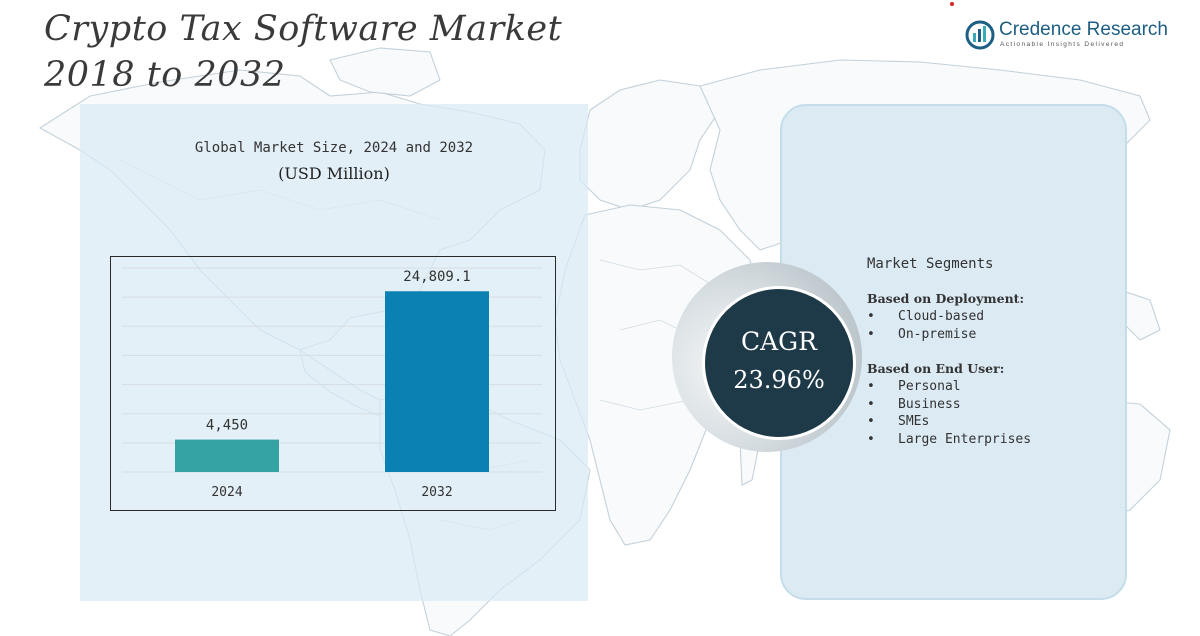 The height and width of the screenshot is (636, 1200). Describe the element at coordinates (436, 277) in the screenshot. I see `data-label-2032: 24,809.1` at that location.